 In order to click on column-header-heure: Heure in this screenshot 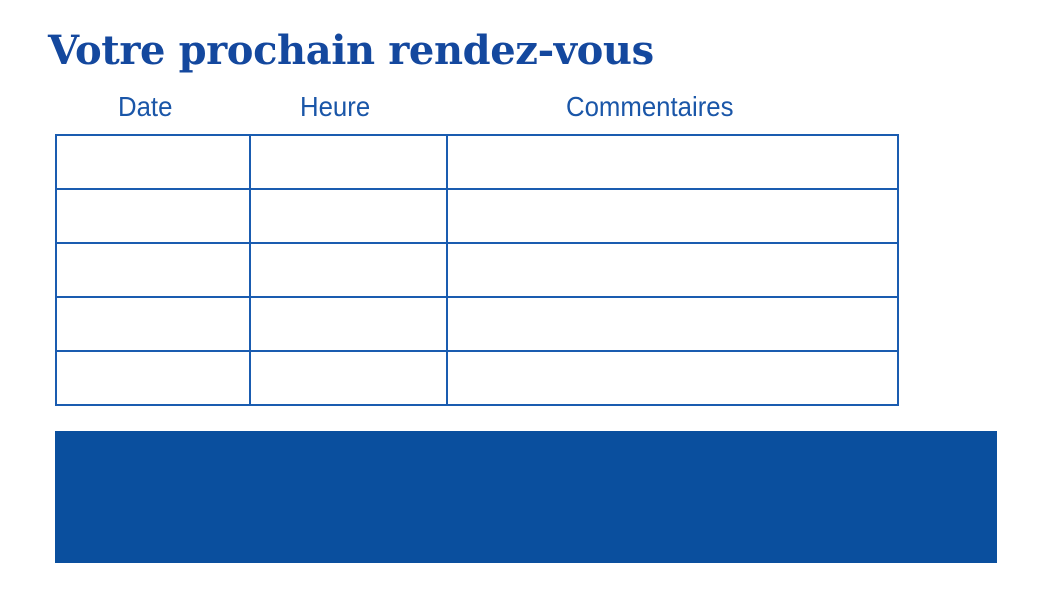, I will do `click(335, 106)`.